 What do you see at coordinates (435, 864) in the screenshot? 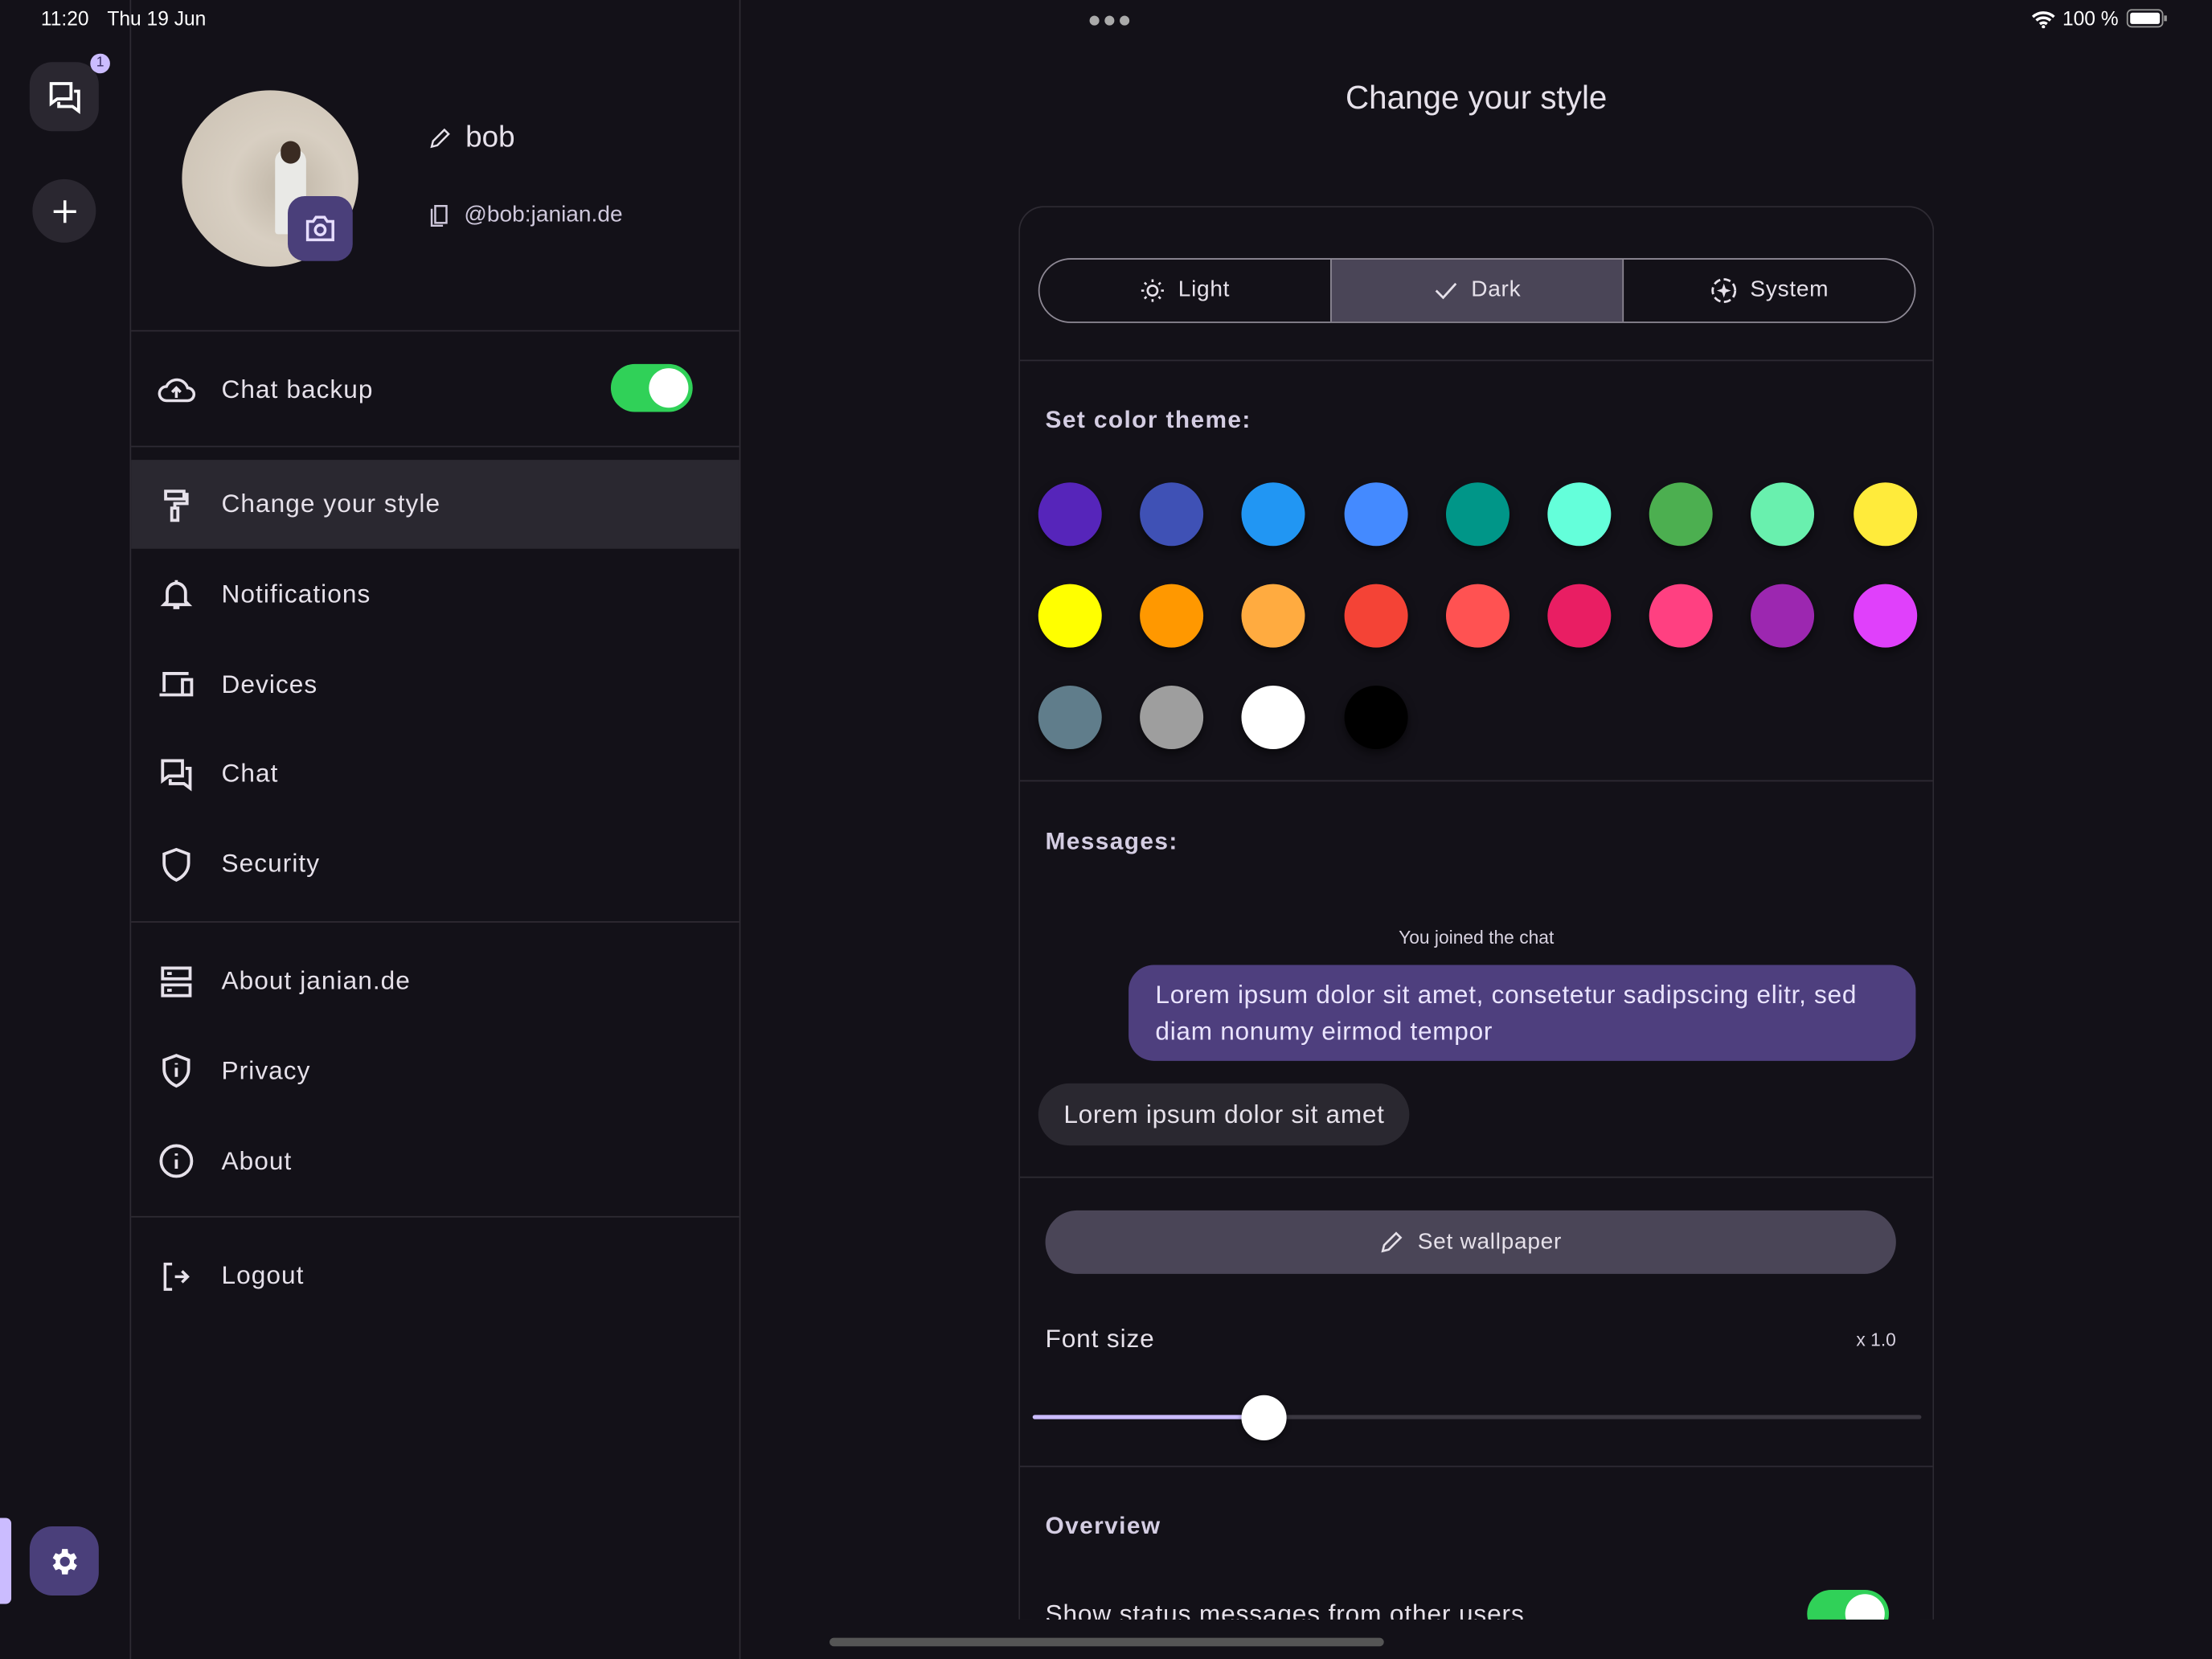
I see `sidebar-item-security: Security` at bounding box center [435, 864].